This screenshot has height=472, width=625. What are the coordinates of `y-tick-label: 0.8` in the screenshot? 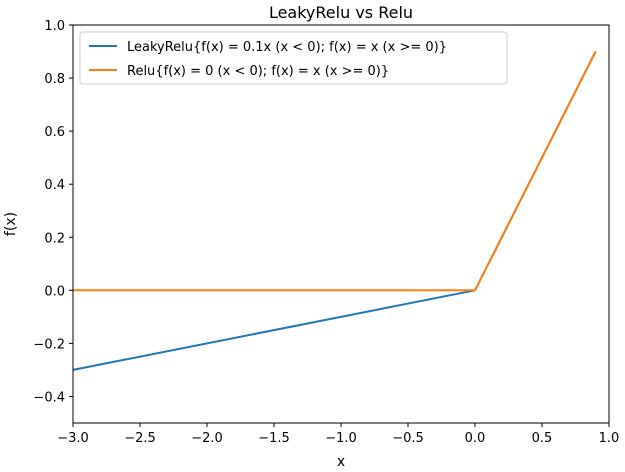 It's located at (54, 79).